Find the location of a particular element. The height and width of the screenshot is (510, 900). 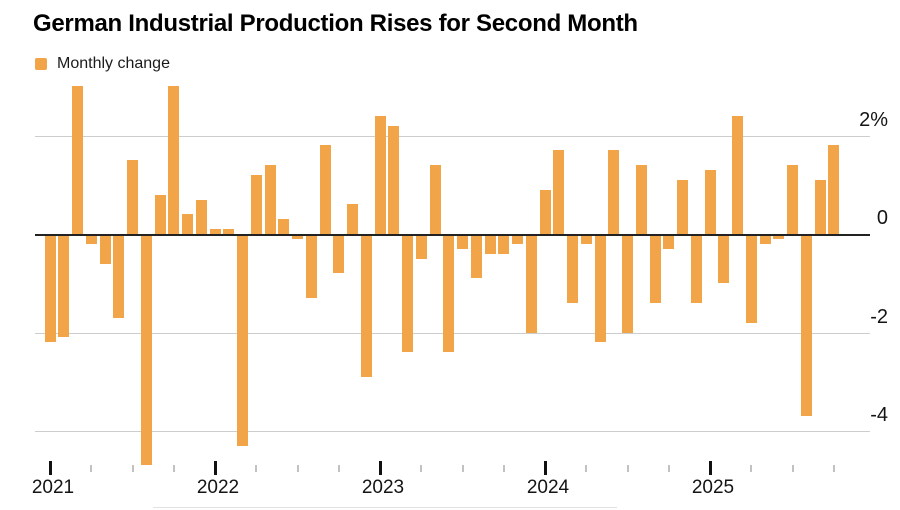

x-axis-label-2024: 2024 is located at coordinates (548, 487).